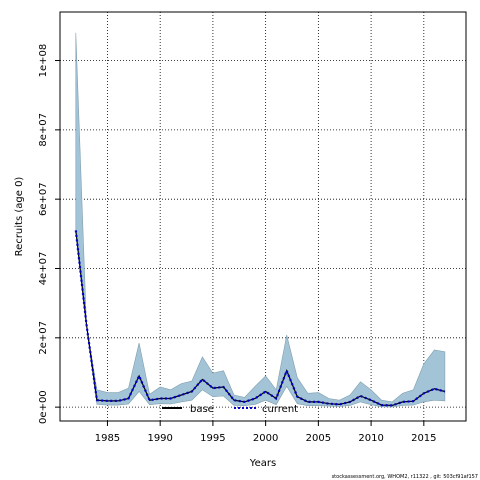 This screenshot has width=480, height=480. What do you see at coordinates (318, 438) in the screenshot?
I see `x-tick-label: 2005` at bounding box center [318, 438].